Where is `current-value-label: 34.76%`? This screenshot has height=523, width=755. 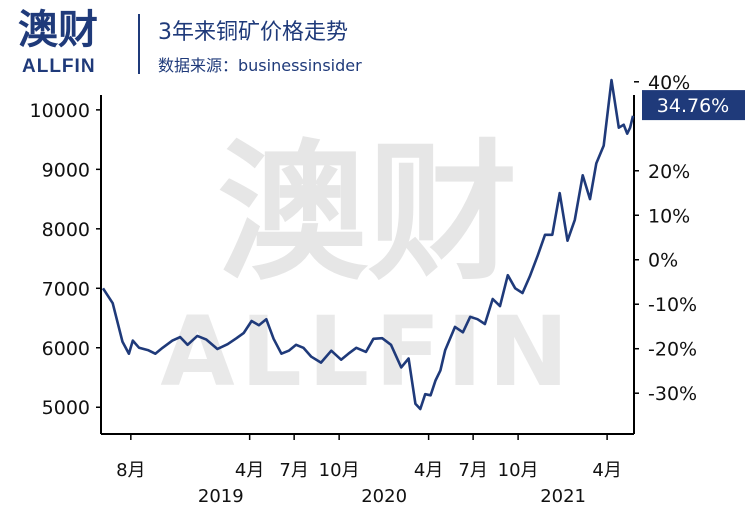
current-value-label: 34.76% is located at coordinates (693, 106).